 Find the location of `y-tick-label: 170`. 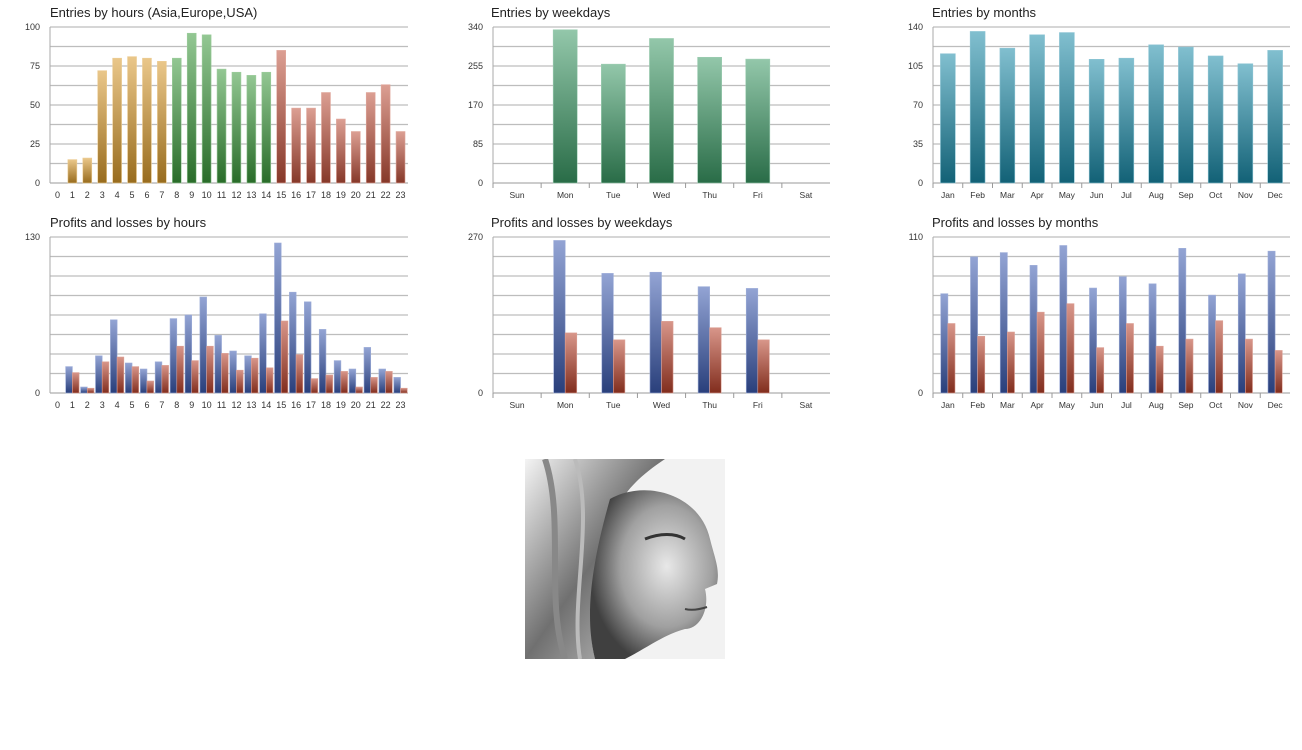

y-tick-label: 170 is located at coordinates (475, 105).